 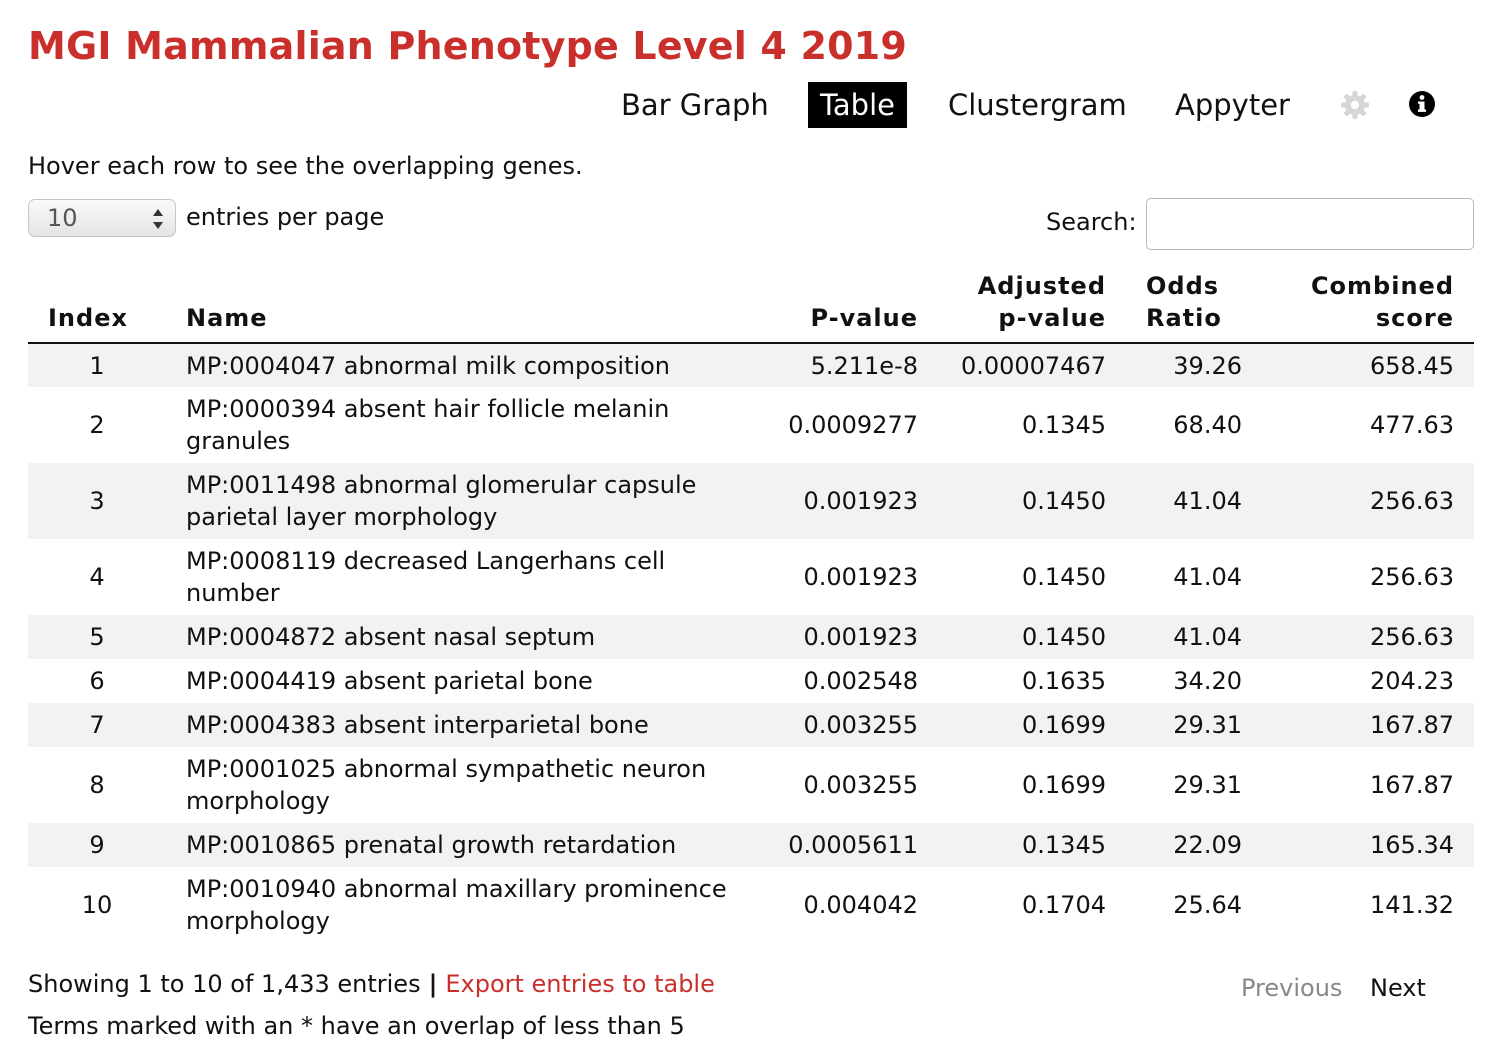 I want to click on tab-appyter: Appyter, so click(x=1232, y=105).